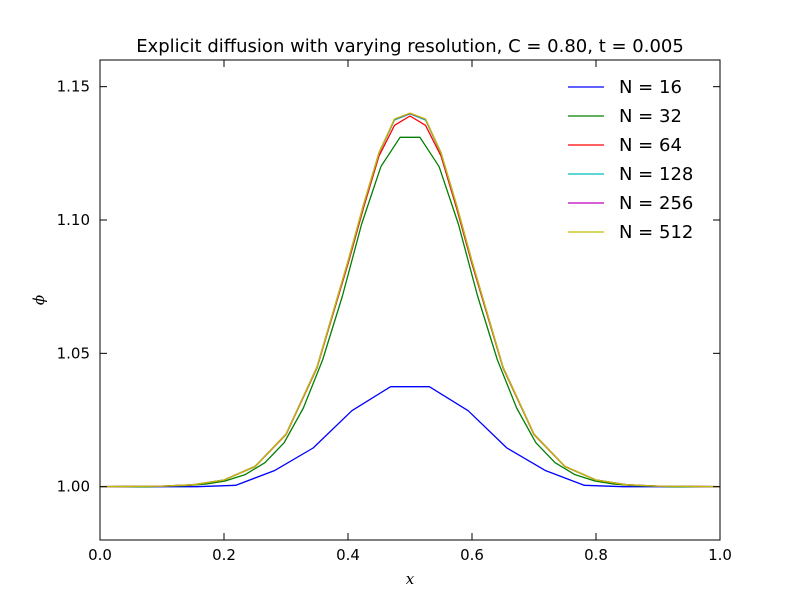  Describe the element at coordinates (596, 555) in the screenshot. I see `x-tick-label-4: 0.8` at that location.